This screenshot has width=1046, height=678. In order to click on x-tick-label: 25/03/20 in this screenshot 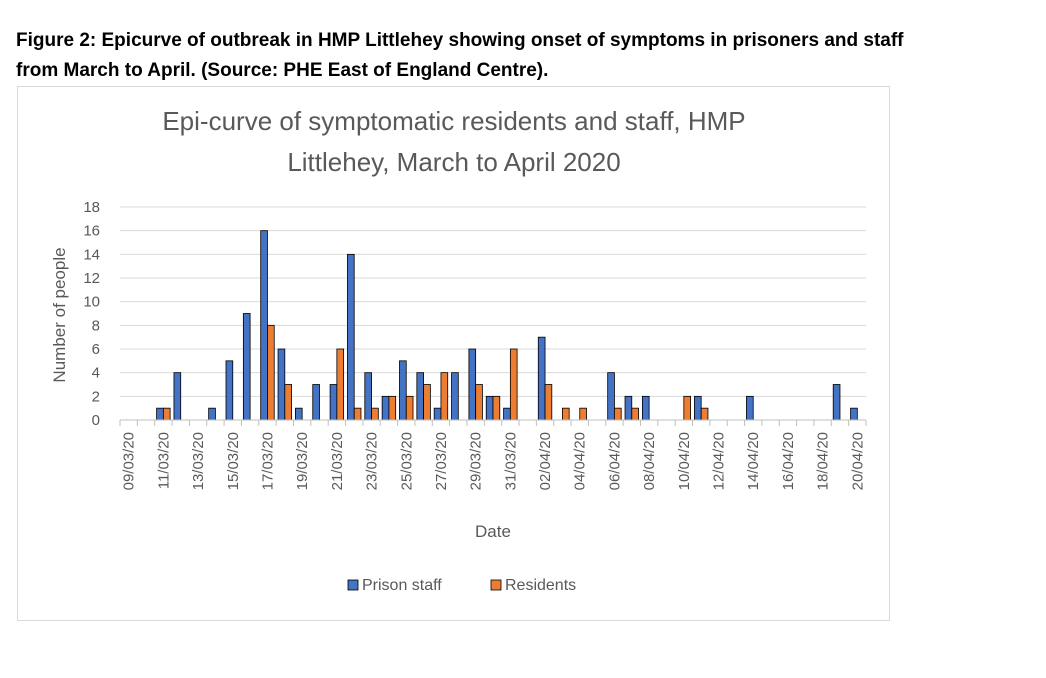, I will do `click(406, 461)`.